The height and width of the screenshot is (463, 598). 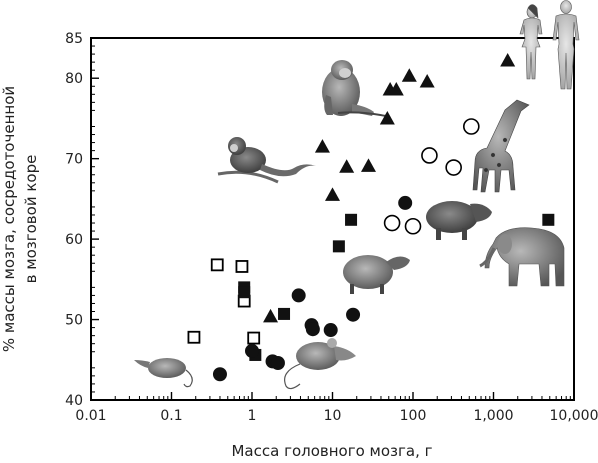 I want to click on y-tick-label: 80, so click(x=74, y=79).